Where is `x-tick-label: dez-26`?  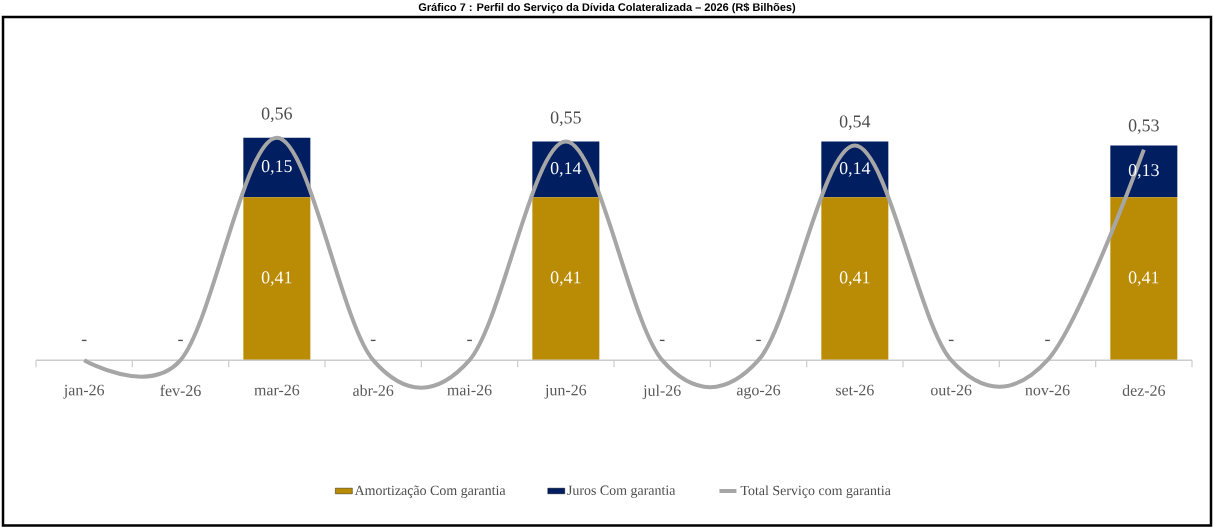 x-tick-label: dez-26 is located at coordinates (1144, 390).